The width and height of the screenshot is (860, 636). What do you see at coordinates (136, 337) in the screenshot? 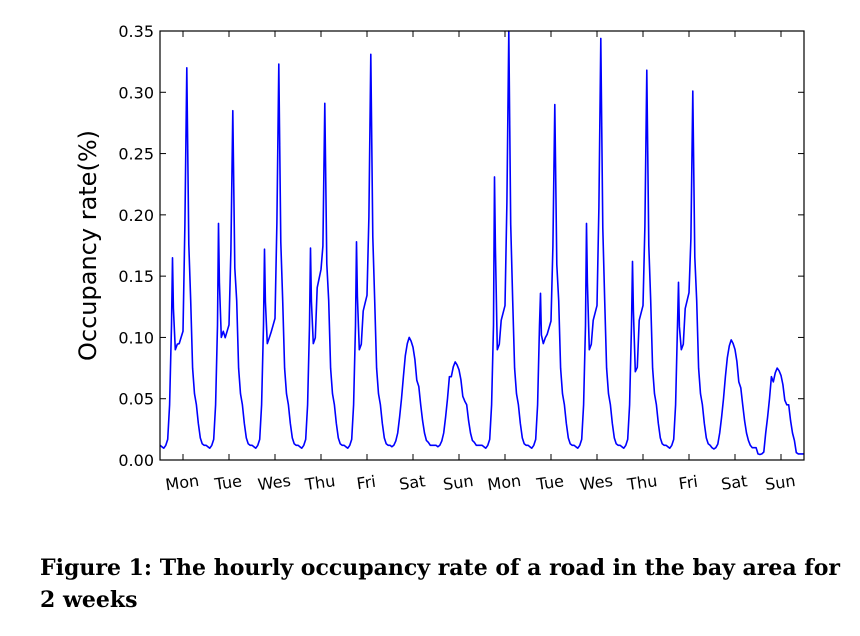
I see `y-tick-label: 0.10` at bounding box center [136, 337].